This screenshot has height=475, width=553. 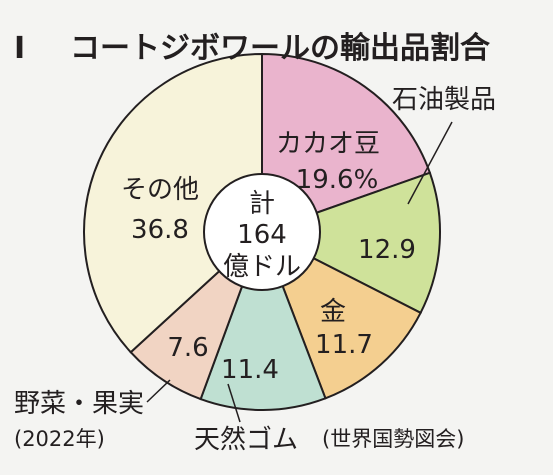 What do you see at coordinates (246, 440) in the screenshot?
I see `slice-label-rubber: 天然ゴム` at bounding box center [246, 440].